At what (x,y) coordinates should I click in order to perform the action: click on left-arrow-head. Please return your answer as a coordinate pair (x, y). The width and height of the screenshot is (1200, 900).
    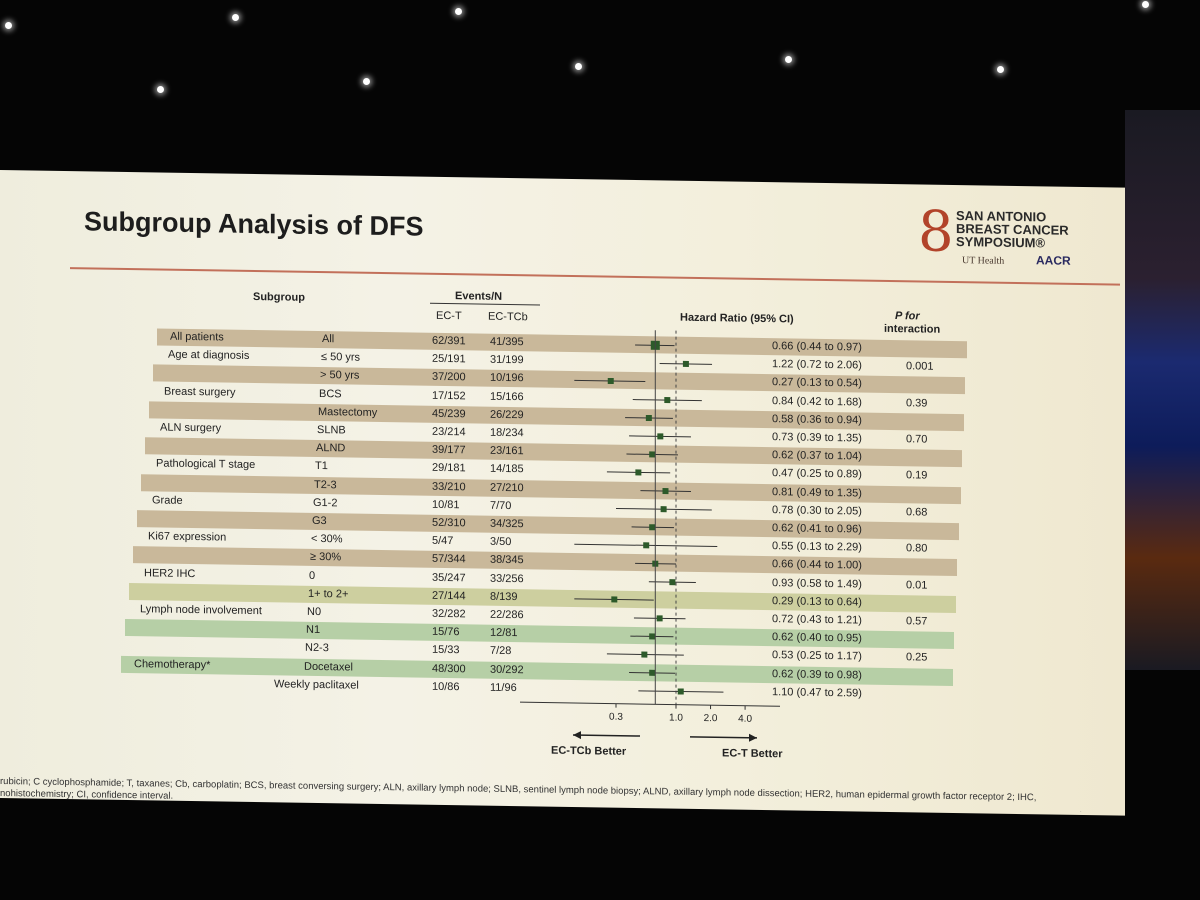
    Looking at the image, I should click on (577, 735).